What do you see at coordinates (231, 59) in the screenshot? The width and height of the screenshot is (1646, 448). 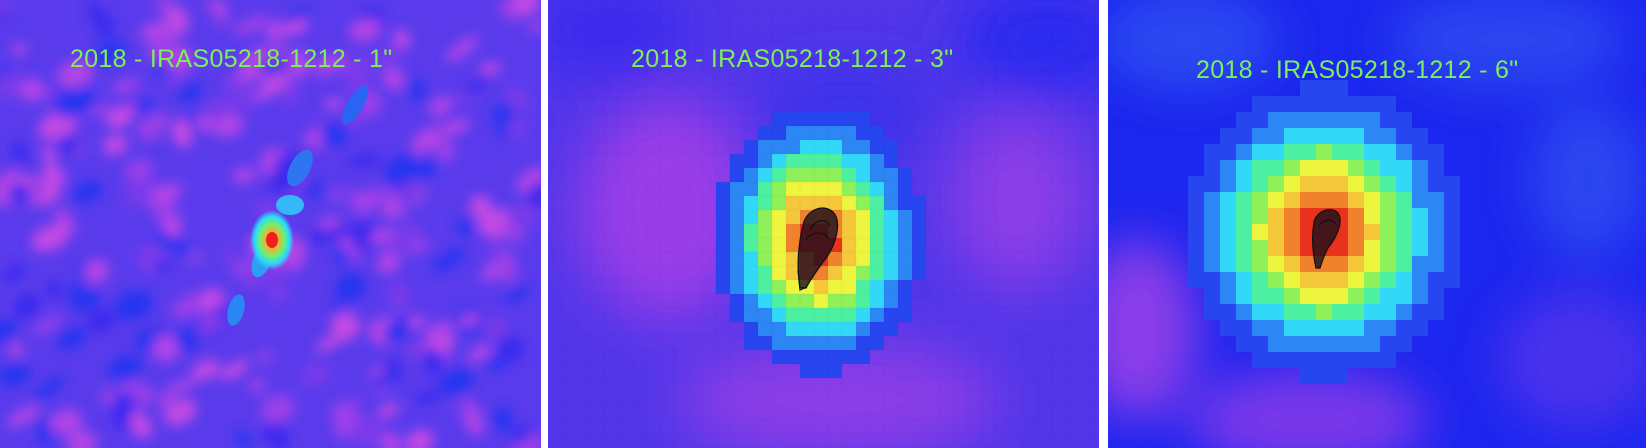 I see `panel-label: 2018 - IRAS05218-1212 - 1"` at bounding box center [231, 59].